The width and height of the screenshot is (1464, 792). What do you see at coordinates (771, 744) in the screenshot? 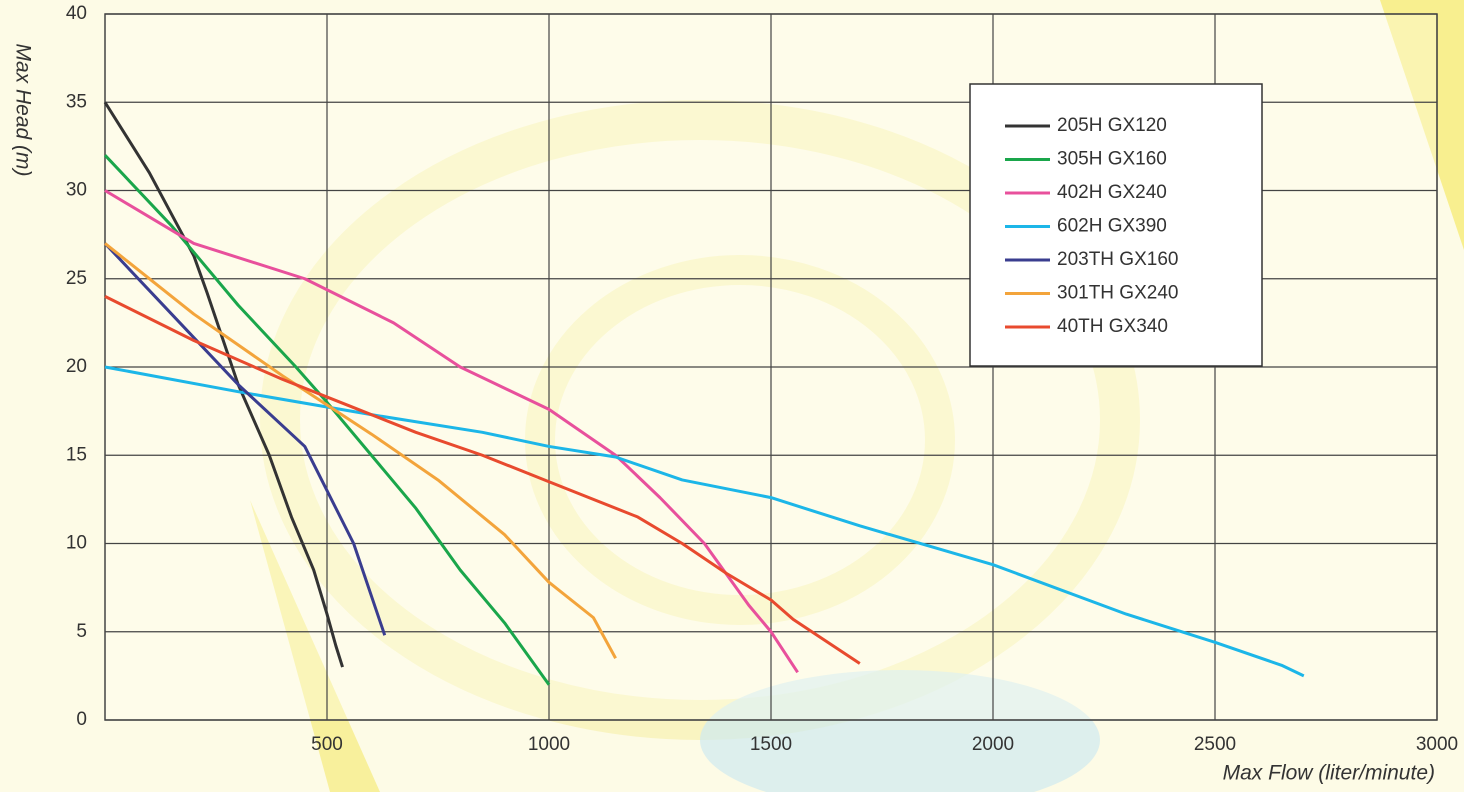
I see `x-tick-label: 1500` at bounding box center [771, 744].